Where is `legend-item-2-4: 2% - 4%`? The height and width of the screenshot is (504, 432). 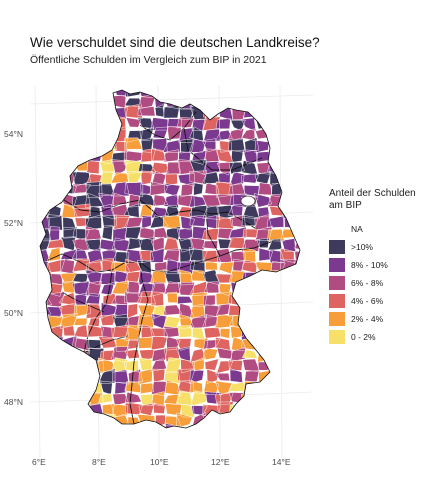 legend-item-2-4: 2% - 4% is located at coordinates (379, 319).